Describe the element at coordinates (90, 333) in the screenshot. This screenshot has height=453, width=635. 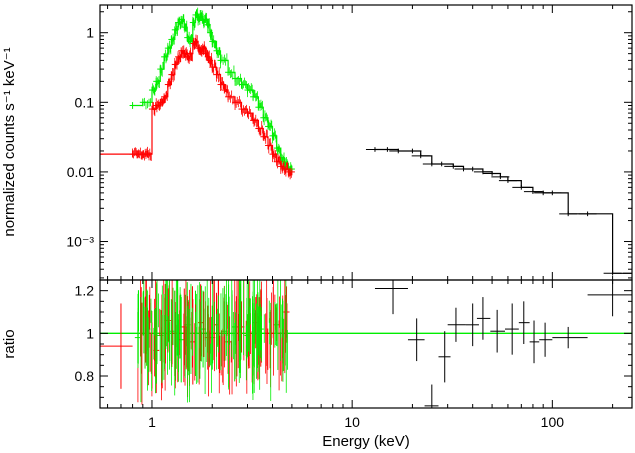
I see `ratio-y-tick-label: 1` at that location.